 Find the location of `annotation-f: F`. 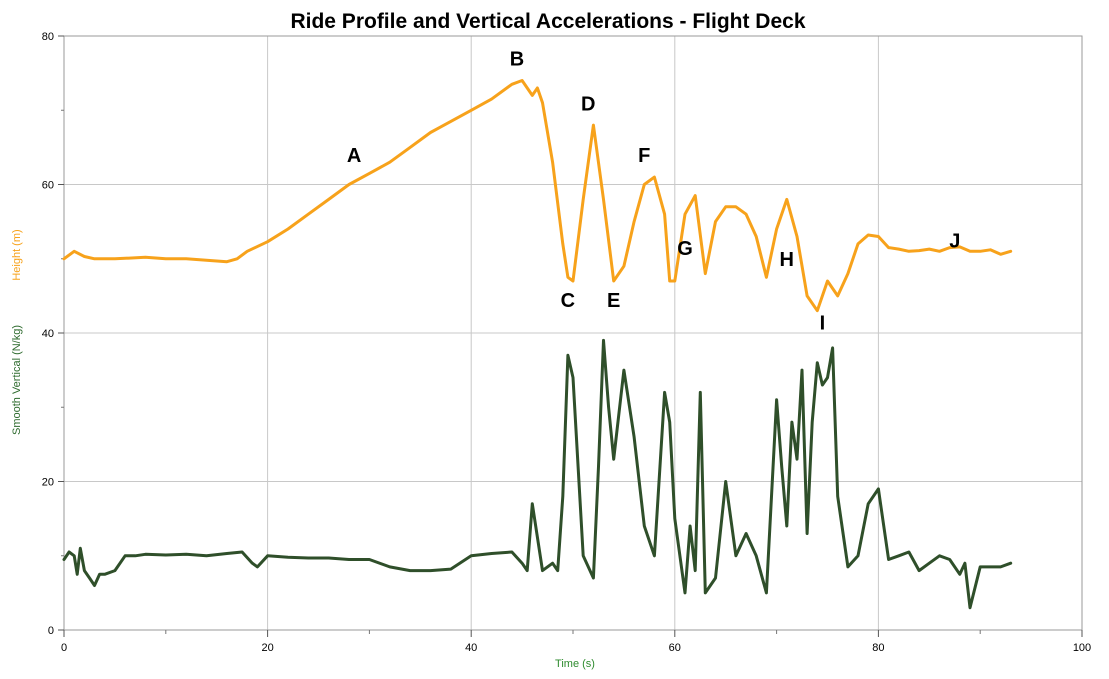

annotation-f: F is located at coordinates (644, 156).